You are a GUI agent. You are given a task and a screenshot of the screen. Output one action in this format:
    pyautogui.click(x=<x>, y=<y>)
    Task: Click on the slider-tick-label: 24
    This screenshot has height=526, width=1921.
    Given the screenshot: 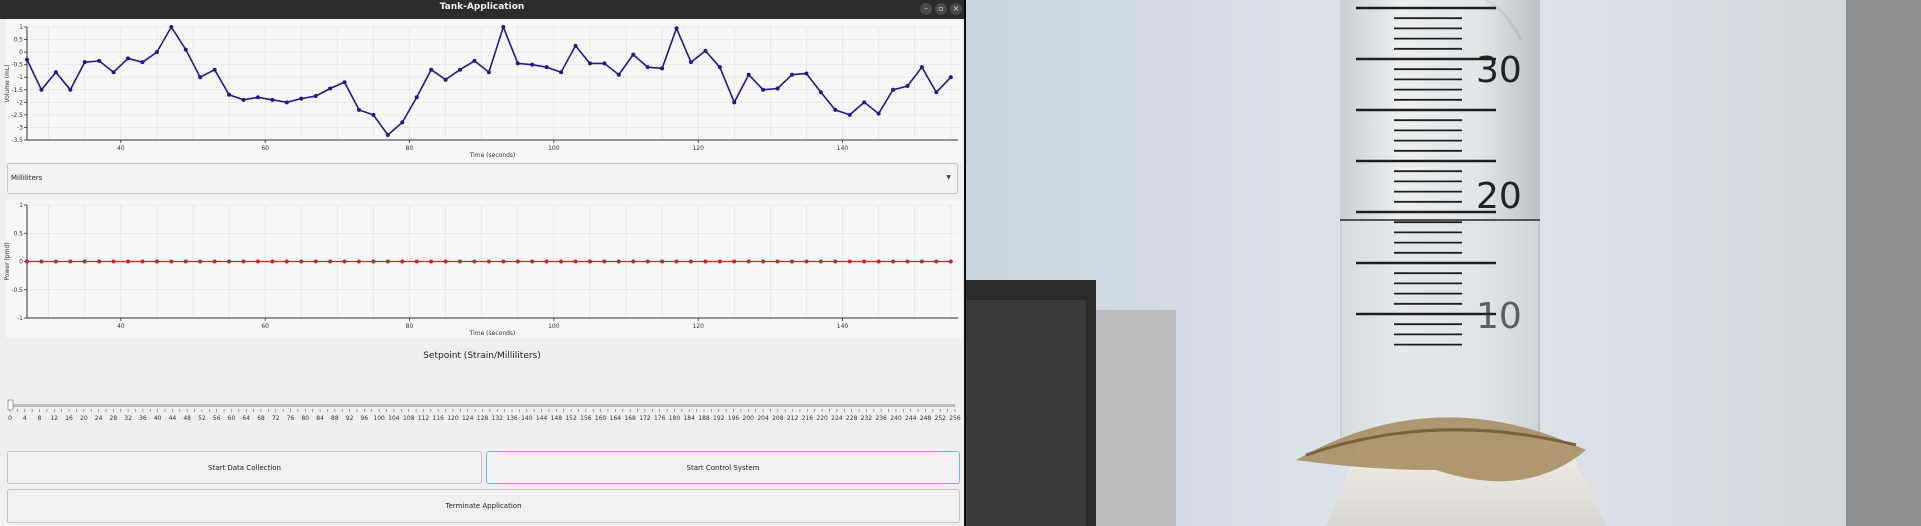 What is the action you would take?
    pyautogui.click(x=99, y=418)
    